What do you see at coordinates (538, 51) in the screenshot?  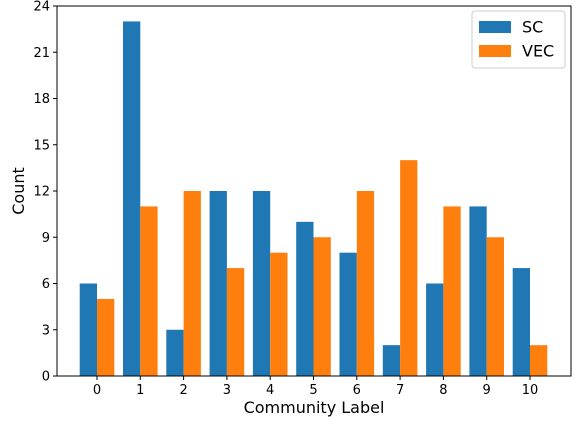 I see `legend-label-vec: VEC` at bounding box center [538, 51].